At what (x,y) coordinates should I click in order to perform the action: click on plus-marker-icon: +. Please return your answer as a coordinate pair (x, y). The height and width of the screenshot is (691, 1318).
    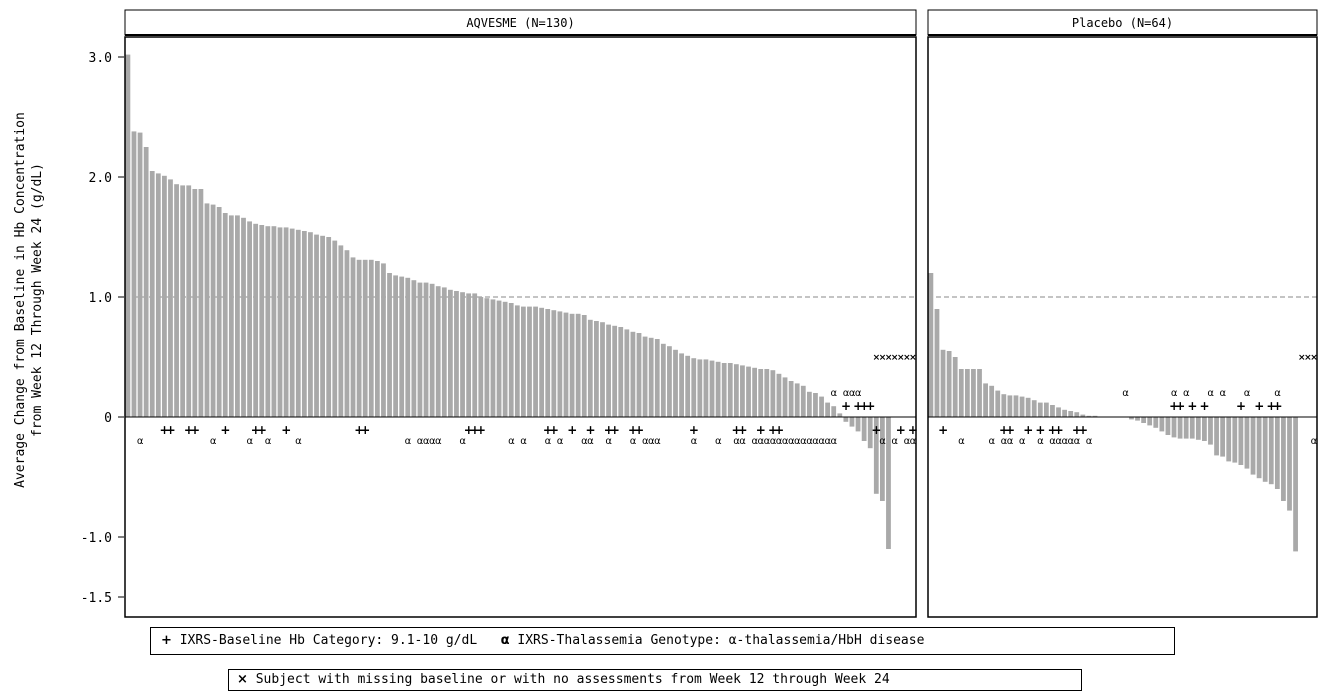
    Looking at the image, I should click on (166, 640).